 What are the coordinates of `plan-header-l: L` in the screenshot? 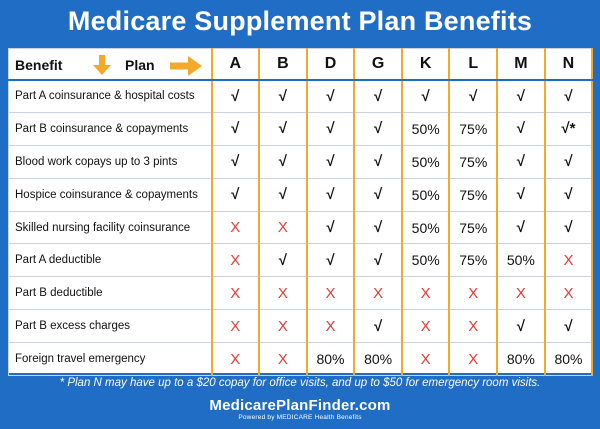 It's located at (473, 64).